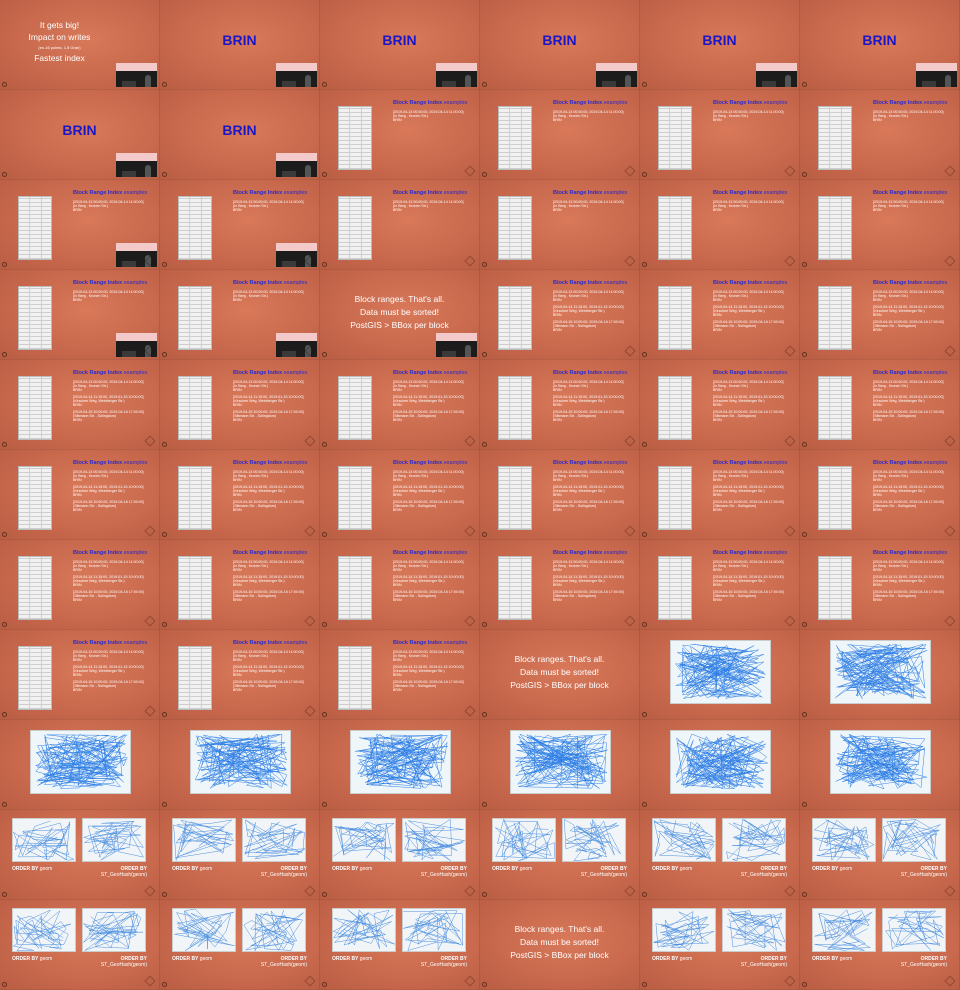 This screenshot has width=960, height=990. What do you see at coordinates (899, 581) in the screenshot?
I see `block-range-entry: (Kirschen Weg, Weinberger Str.)` at bounding box center [899, 581].